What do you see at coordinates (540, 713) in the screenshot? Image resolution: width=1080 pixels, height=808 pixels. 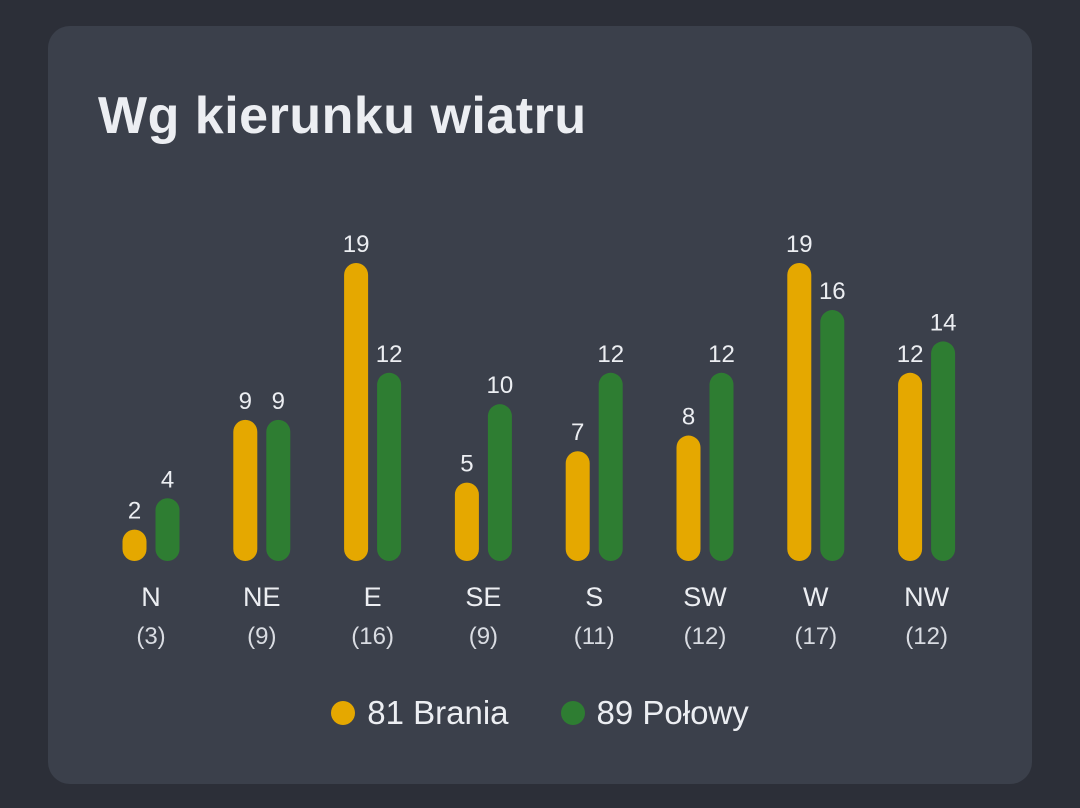 I see `chart-legend: 81 Brania 89 Połowy` at bounding box center [540, 713].